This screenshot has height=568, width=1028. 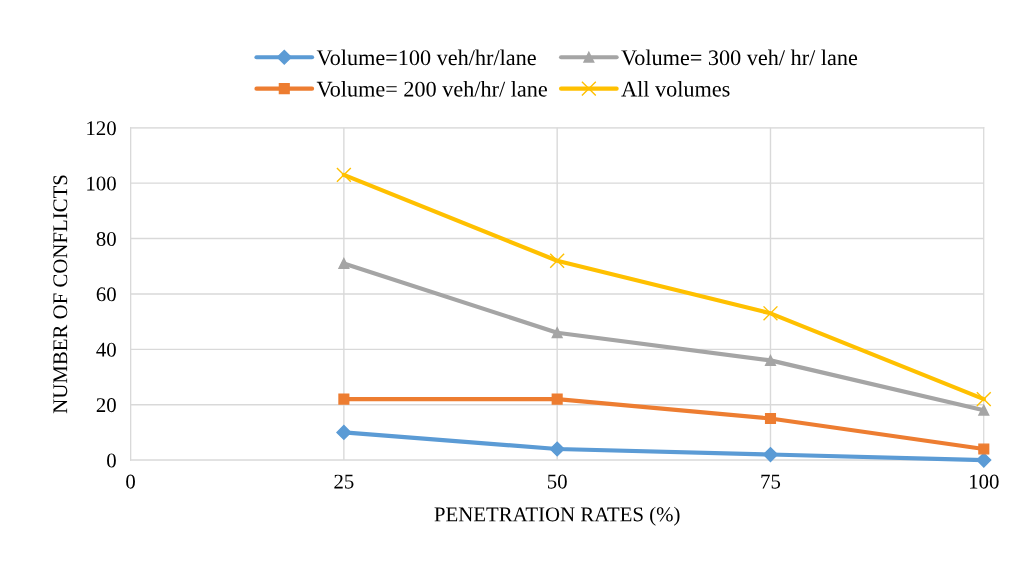 What do you see at coordinates (106, 294) in the screenshot?
I see `y-tick-label: 60` at bounding box center [106, 294].